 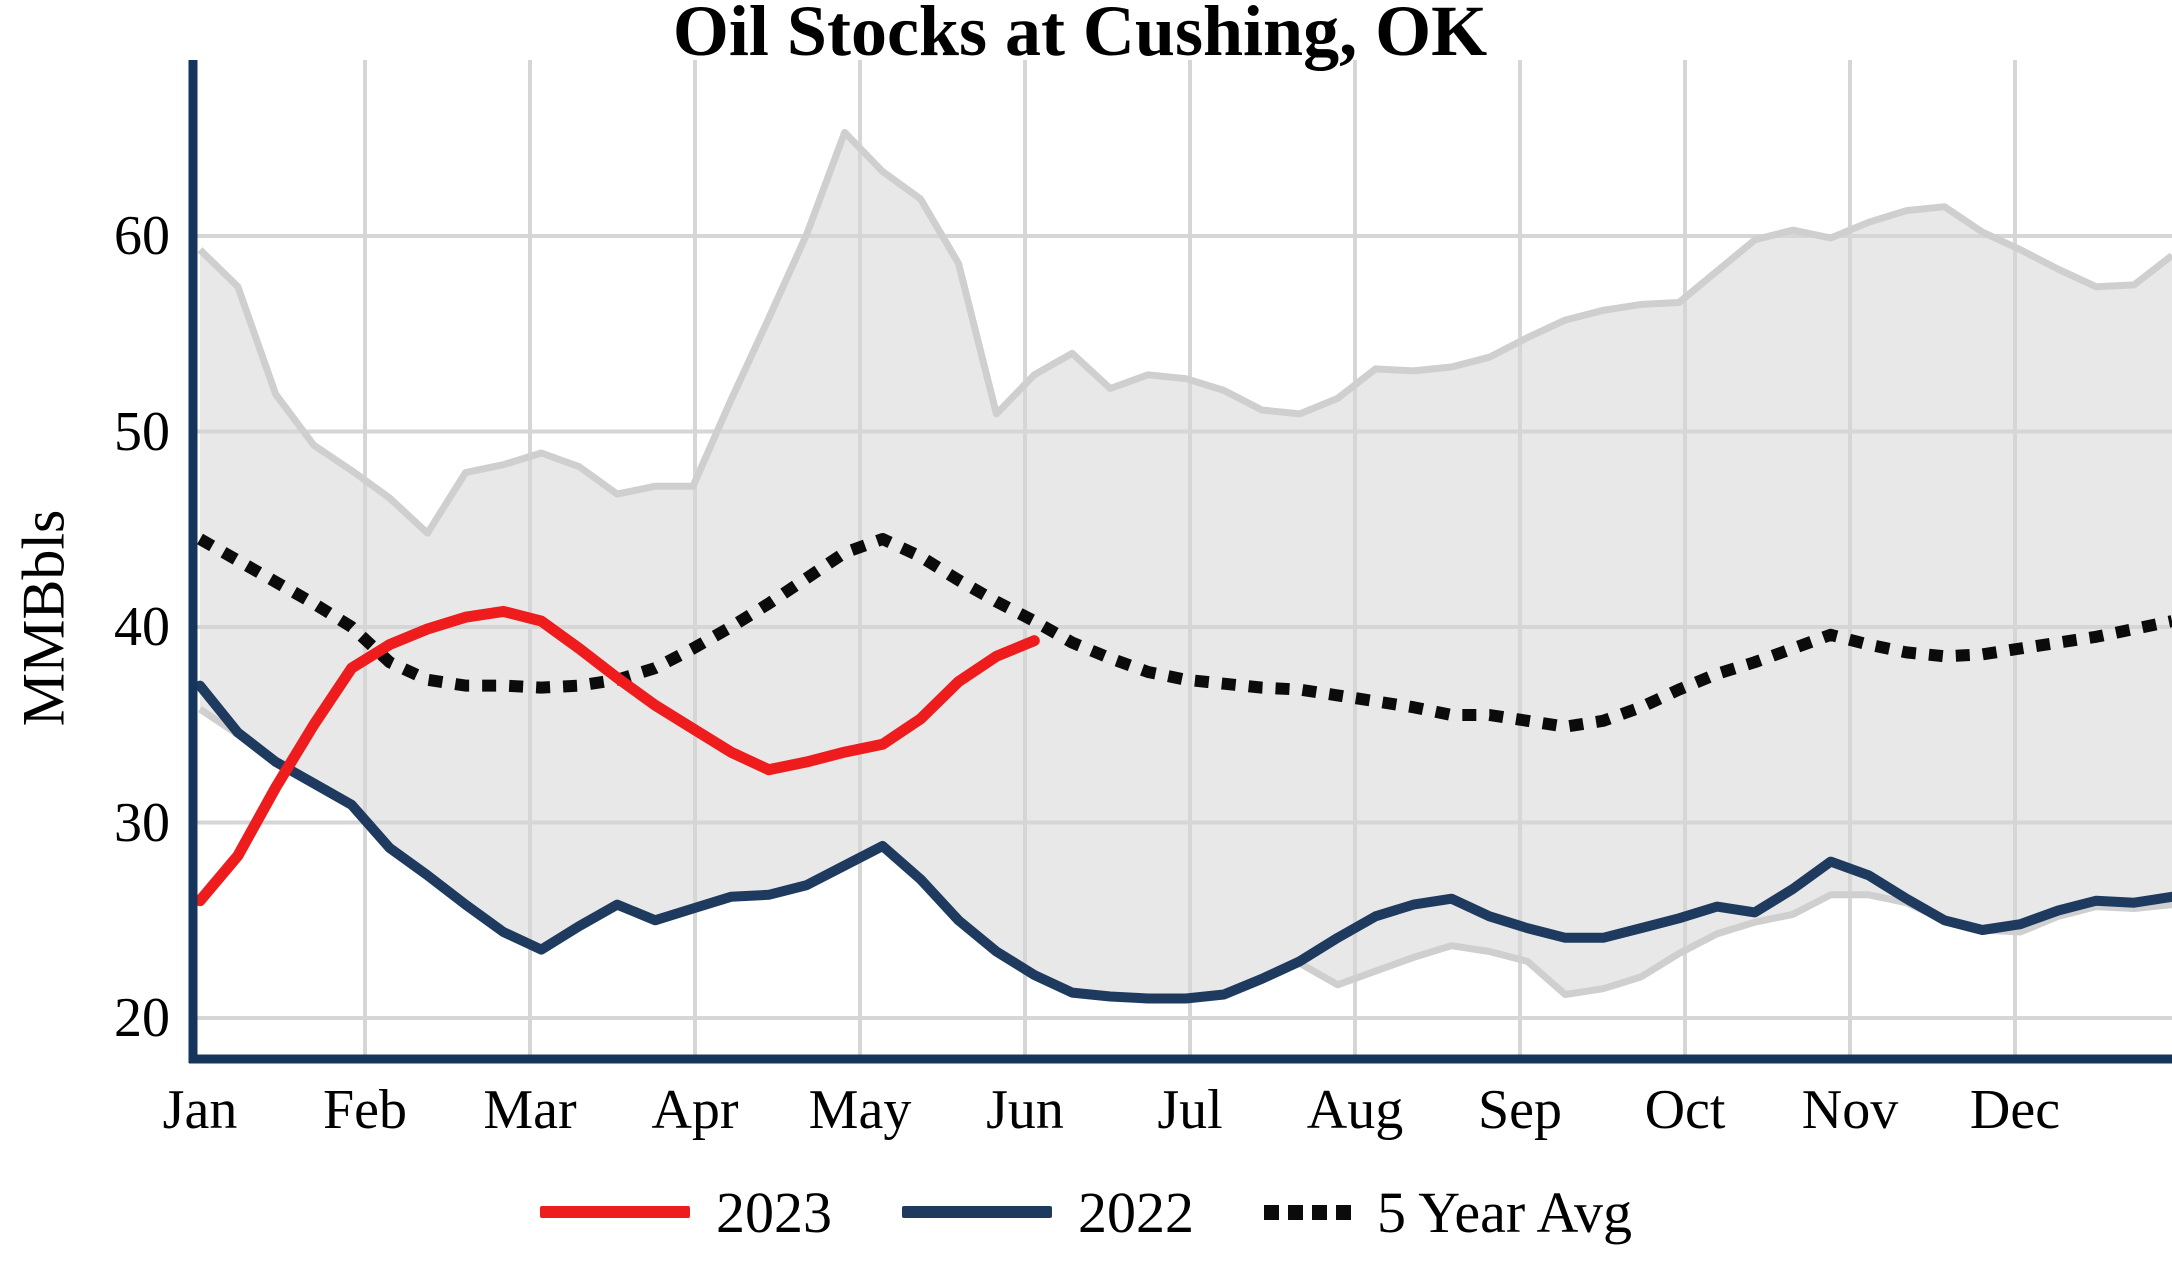 I want to click on legend-label-2023: 2023, so click(x=773, y=1212).